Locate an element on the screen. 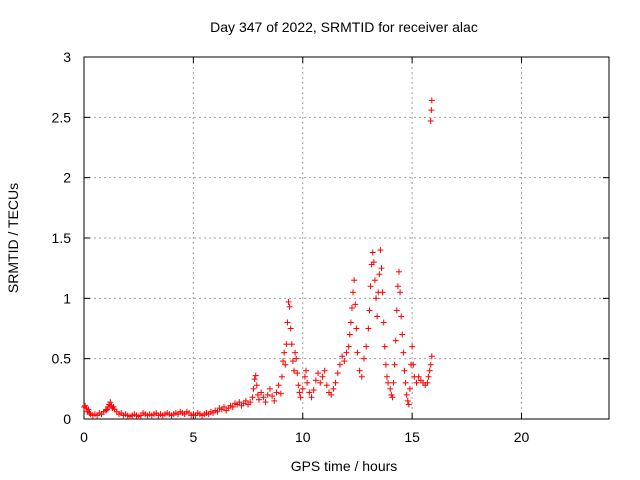 Image resolution: width=640 pixels, height=480 pixels. x-tick-label: 15 is located at coordinates (412, 437).